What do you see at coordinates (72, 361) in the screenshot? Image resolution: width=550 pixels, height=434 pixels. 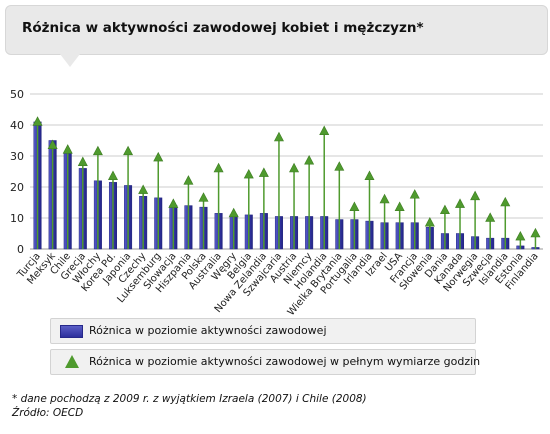 I see `triangle-swatch` at bounding box center [72, 361].